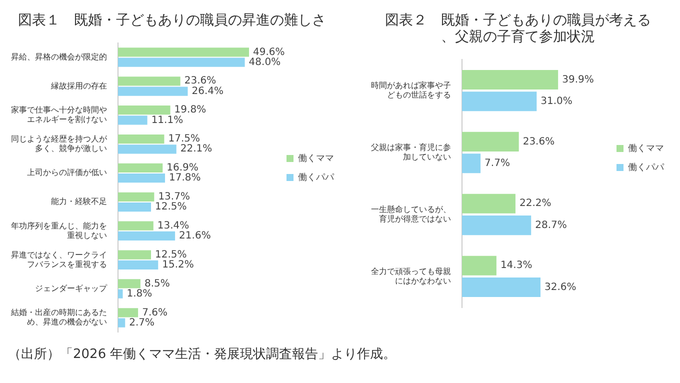  I want to click on chart-title: 図表２ 既婚・子どもありの職員が考える、父親の子育て参加状況, so click(518, 27).